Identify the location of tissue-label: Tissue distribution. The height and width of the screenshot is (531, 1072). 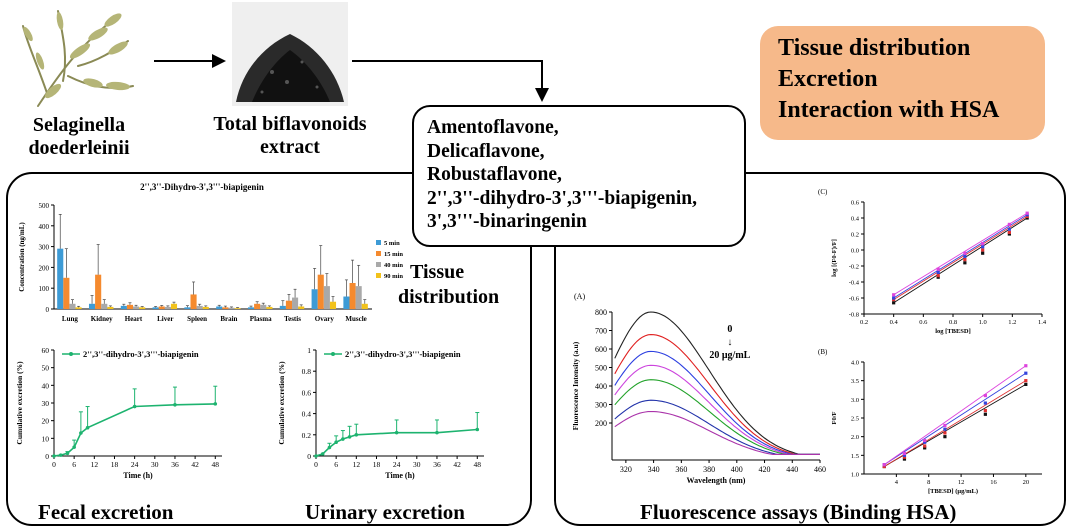
(449, 284).